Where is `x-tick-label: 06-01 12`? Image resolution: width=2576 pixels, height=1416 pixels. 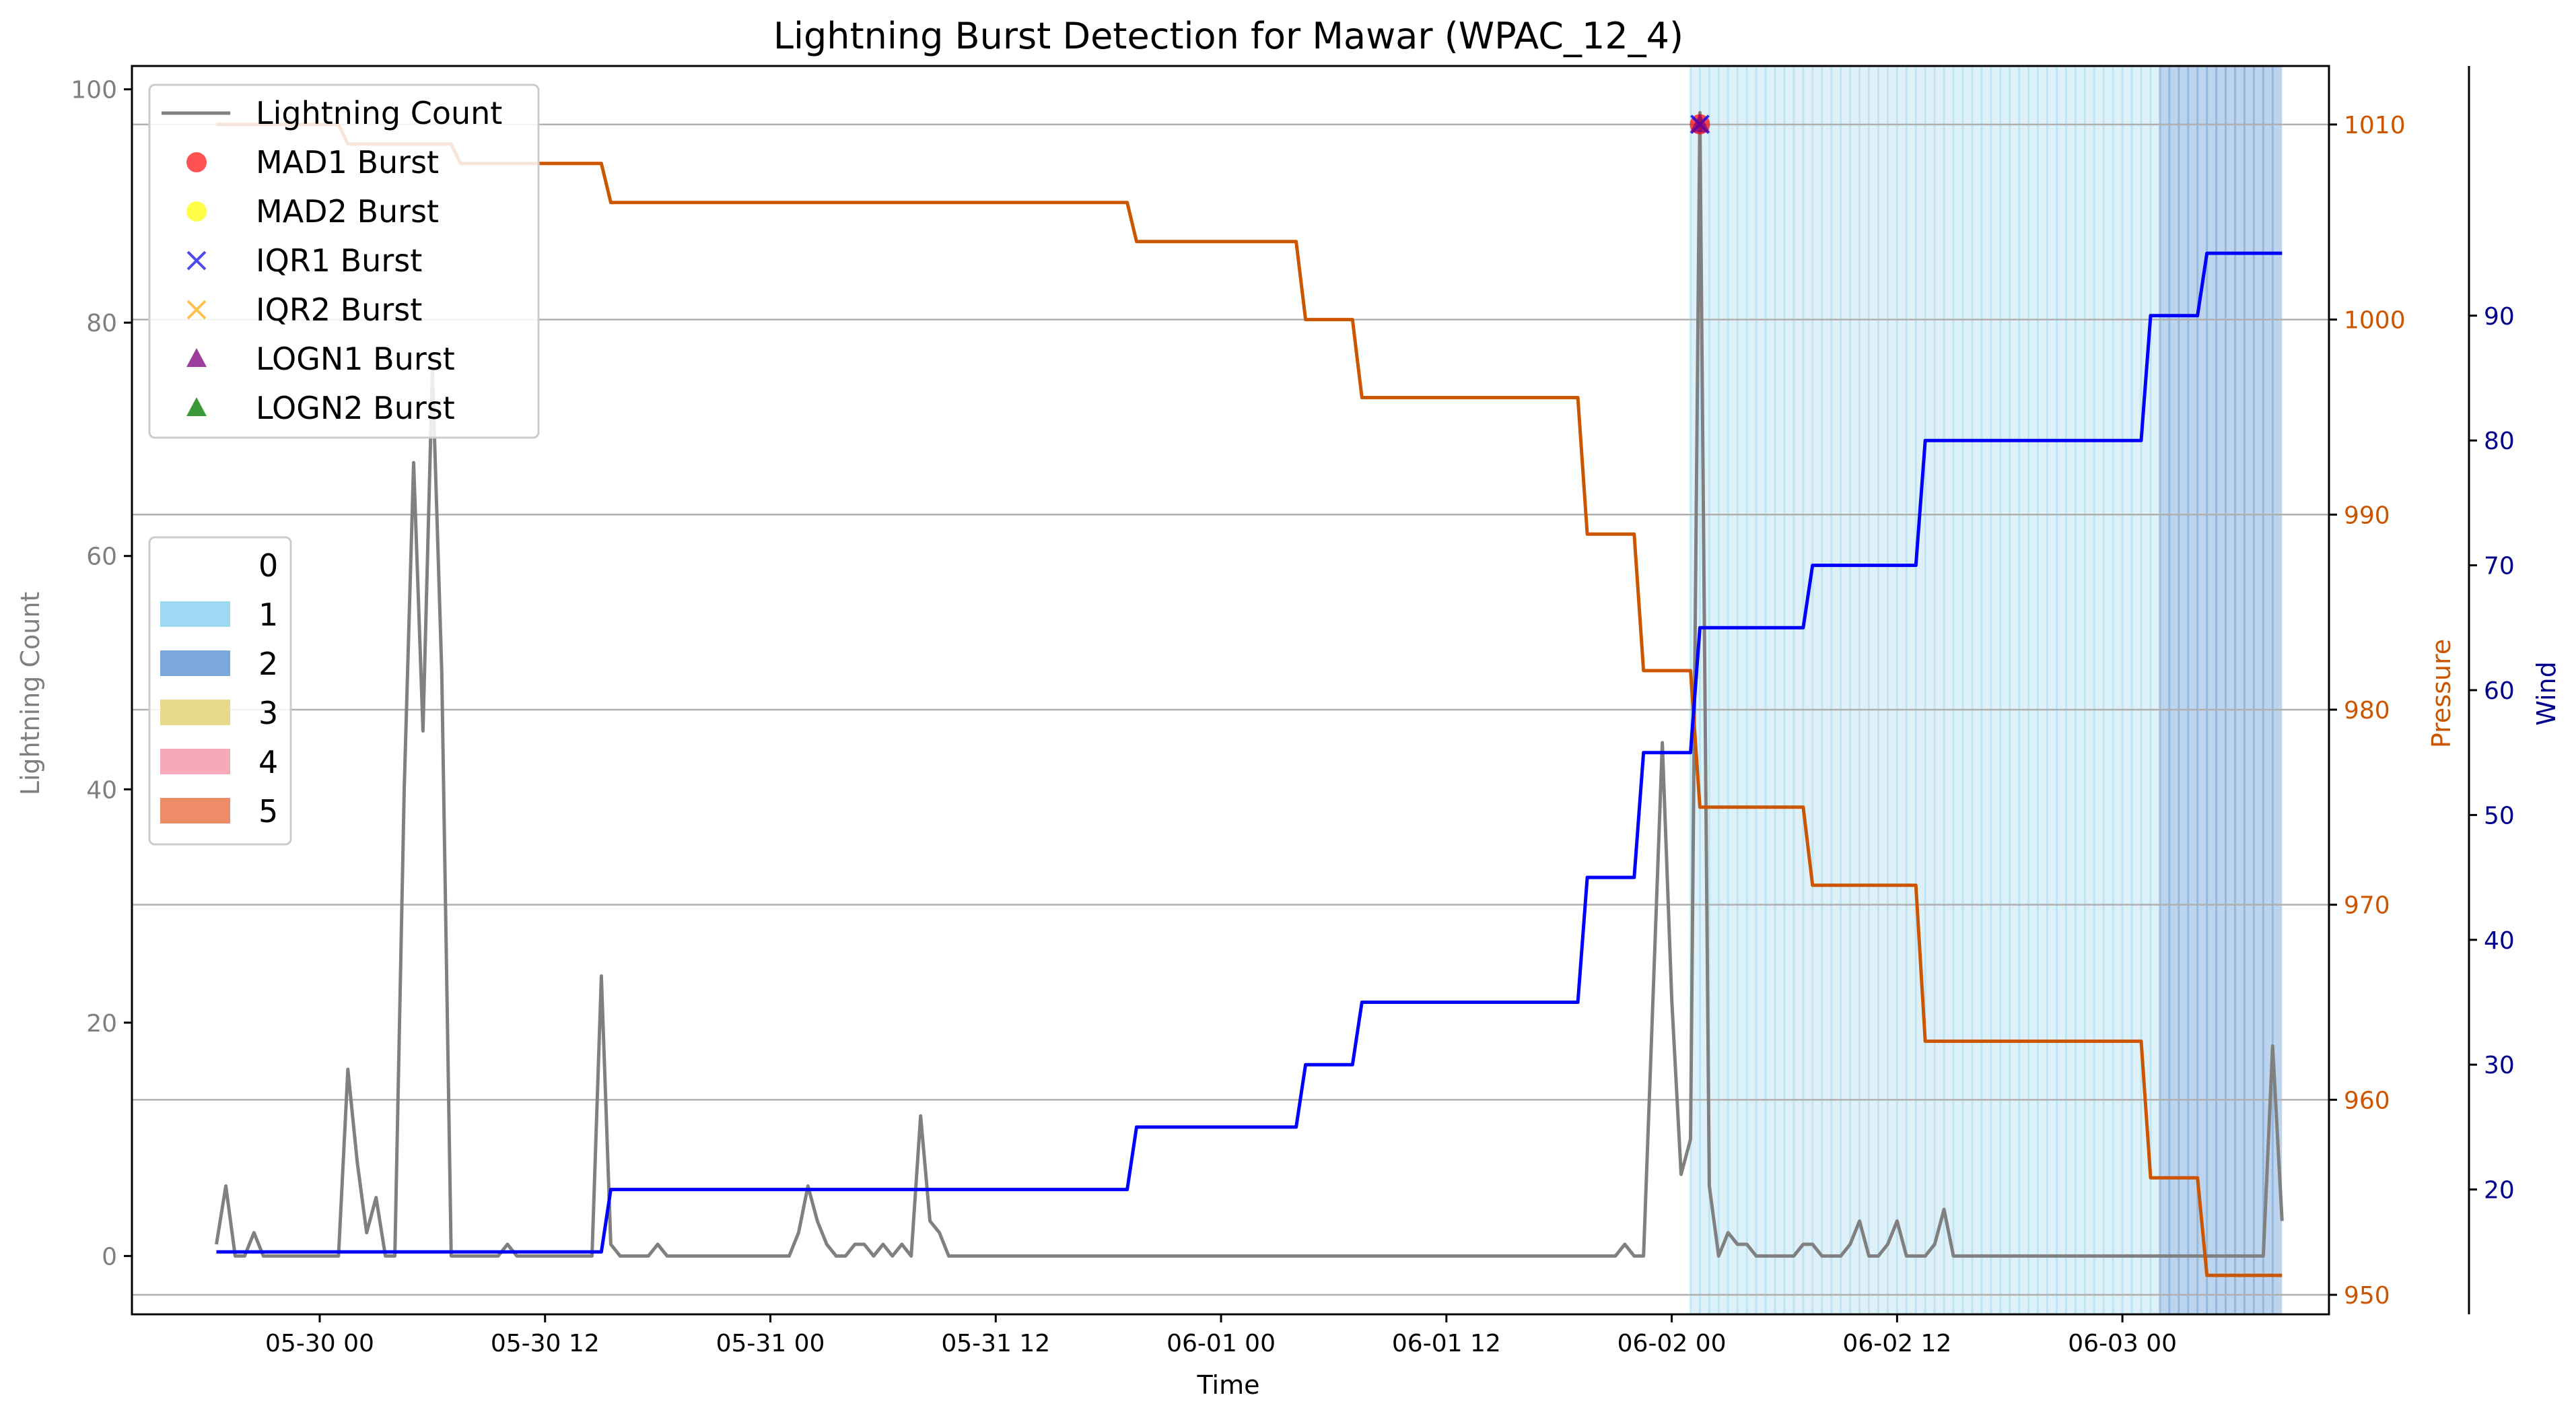 x-tick-label: 06-01 12 is located at coordinates (1446, 1343).